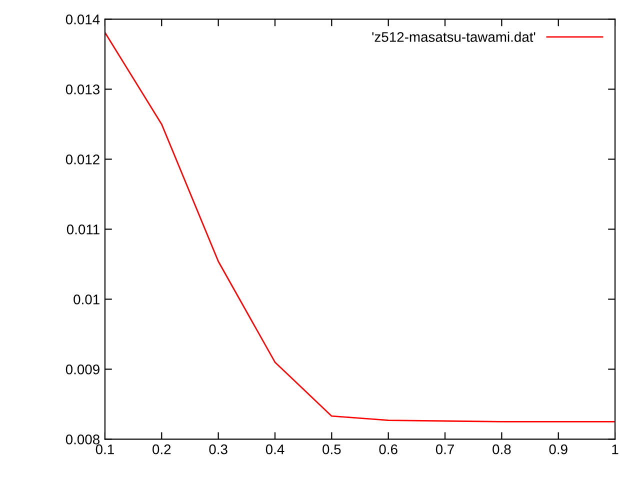 The image size is (640, 480). What do you see at coordinates (331, 449) in the screenshot?
I see `x-tick-label: 0.5` at bounding box center [331, 449].